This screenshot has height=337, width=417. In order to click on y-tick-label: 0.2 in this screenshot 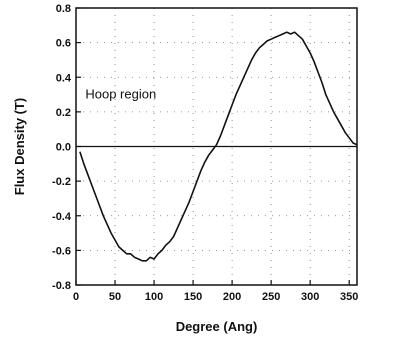, I will do `click(63, 113)`.